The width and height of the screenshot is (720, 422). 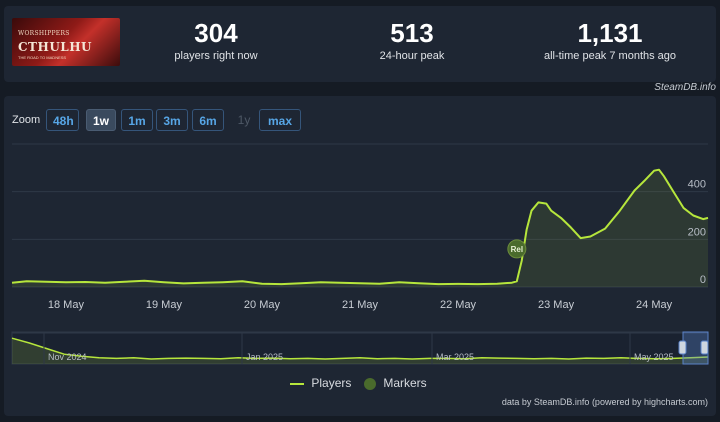 What do you see at coordinates (412, 33) in the screenshot?
I see `peak-24h-value: 513` at bounding box center [412, 33].